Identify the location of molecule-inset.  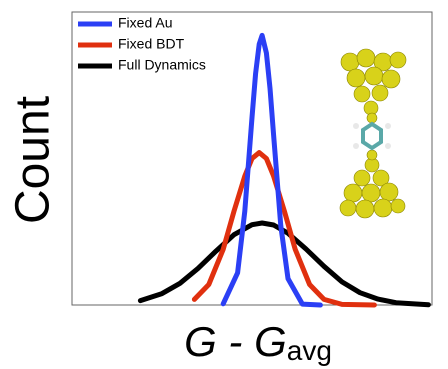
(373, 133).